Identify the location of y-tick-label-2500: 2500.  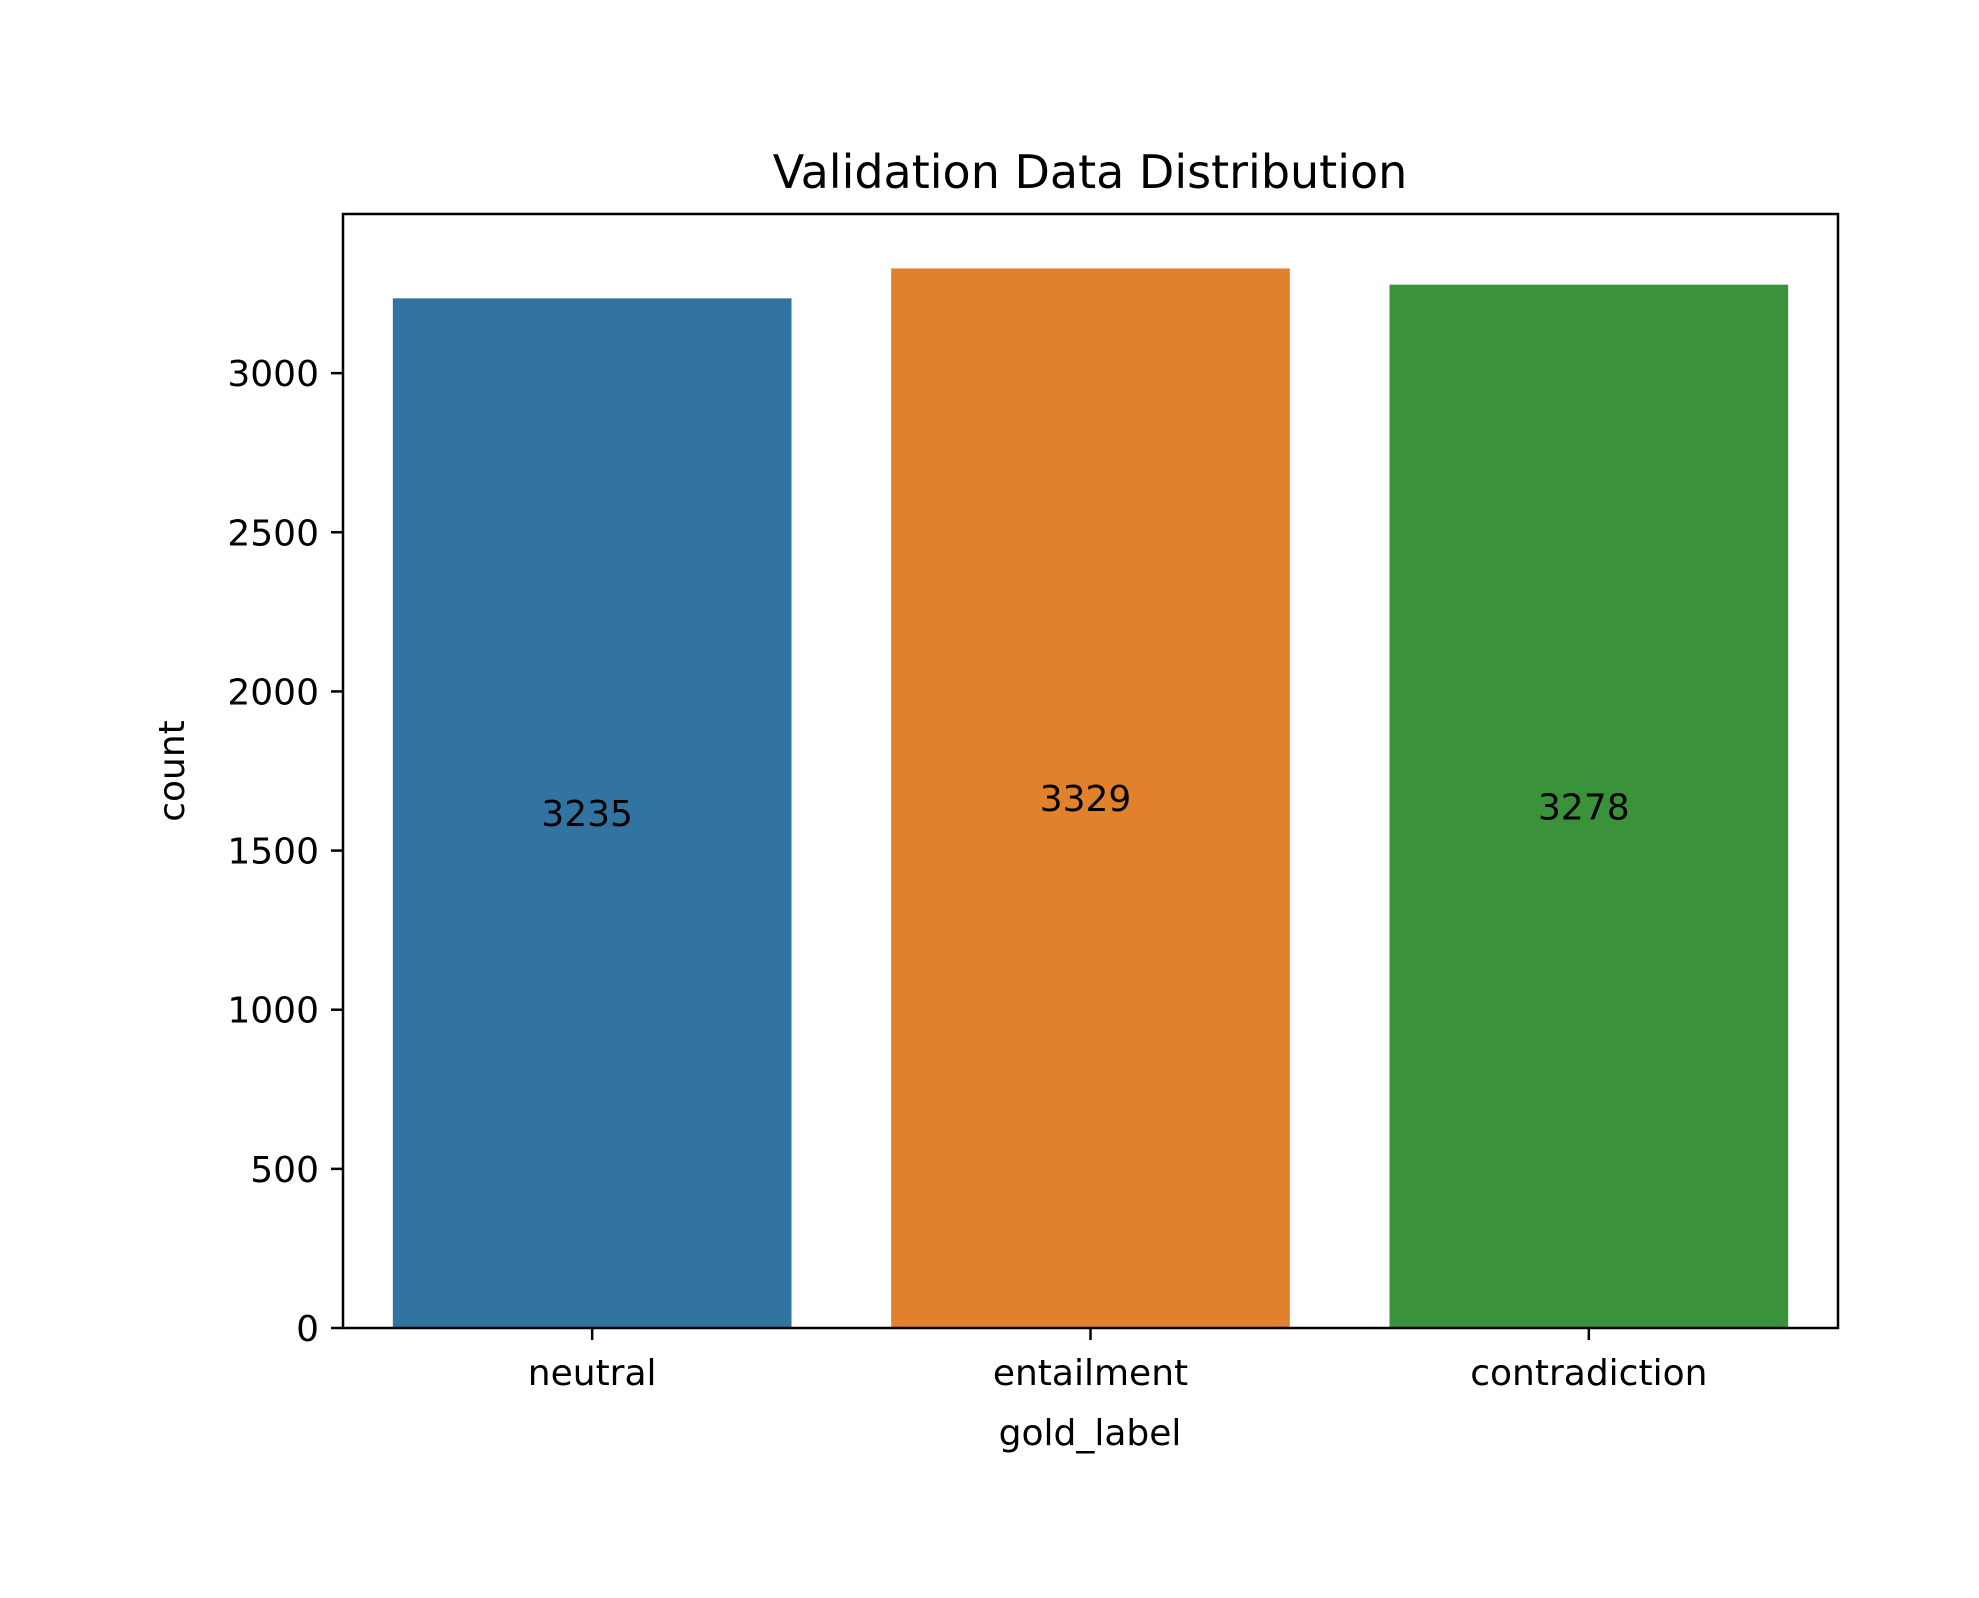
(273, 533).